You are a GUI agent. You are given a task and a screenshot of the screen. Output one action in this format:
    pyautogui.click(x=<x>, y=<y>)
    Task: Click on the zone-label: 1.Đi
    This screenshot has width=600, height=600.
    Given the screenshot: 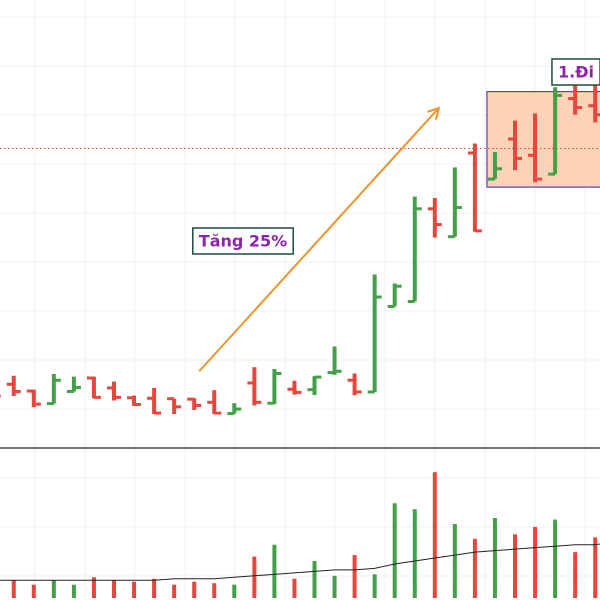 What is the action you would take?
    pyautogui.click(x=575, y=72)
    